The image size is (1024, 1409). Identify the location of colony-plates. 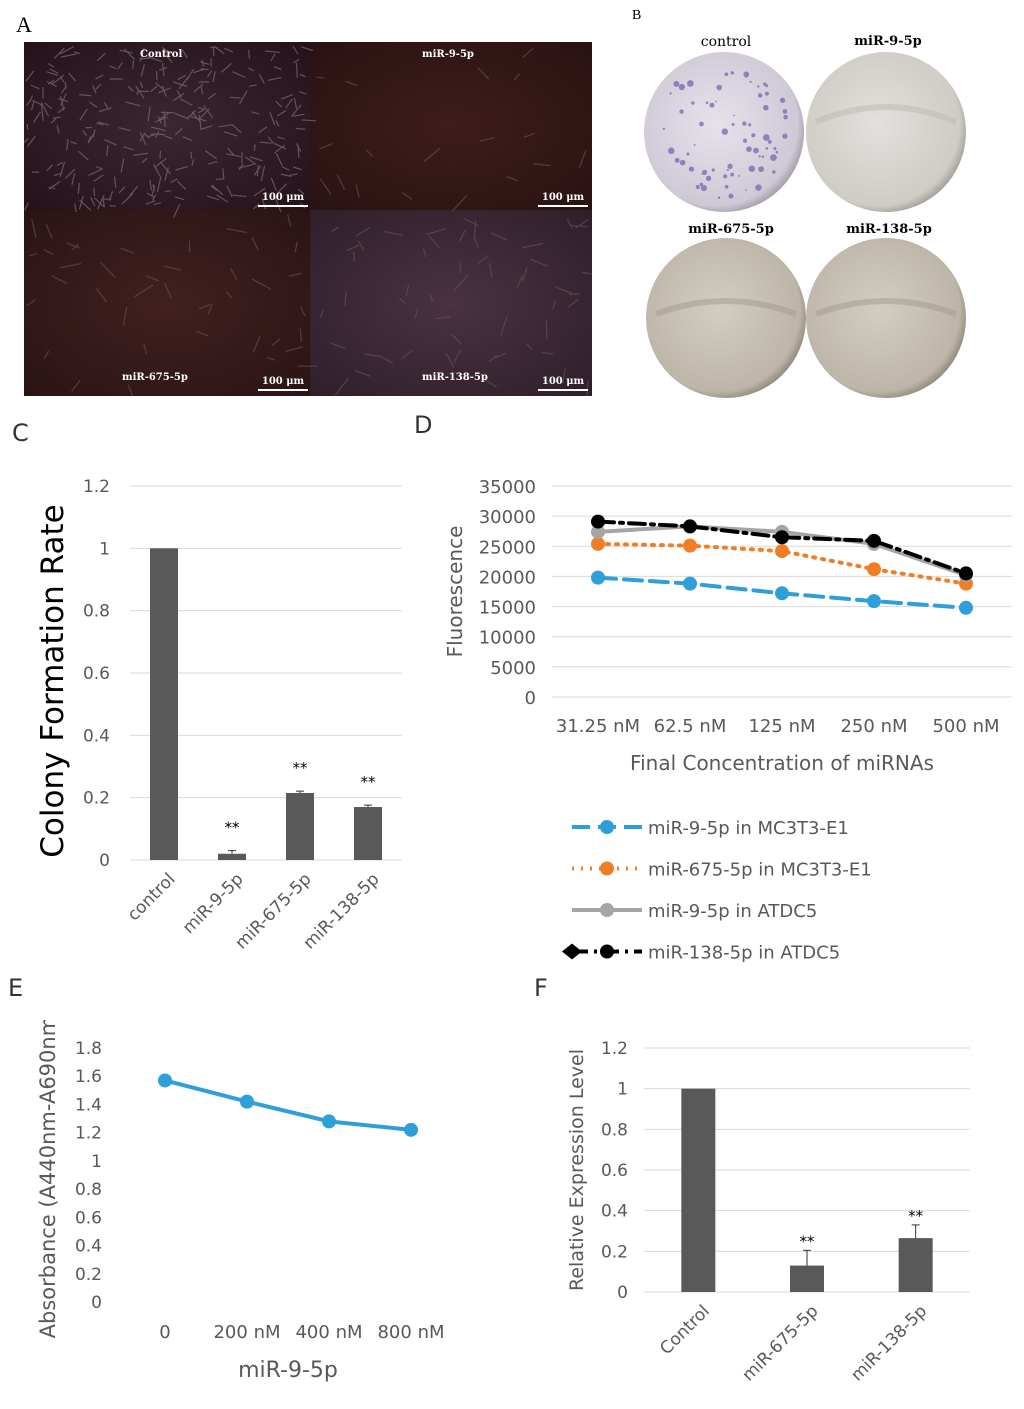
(805, 225).